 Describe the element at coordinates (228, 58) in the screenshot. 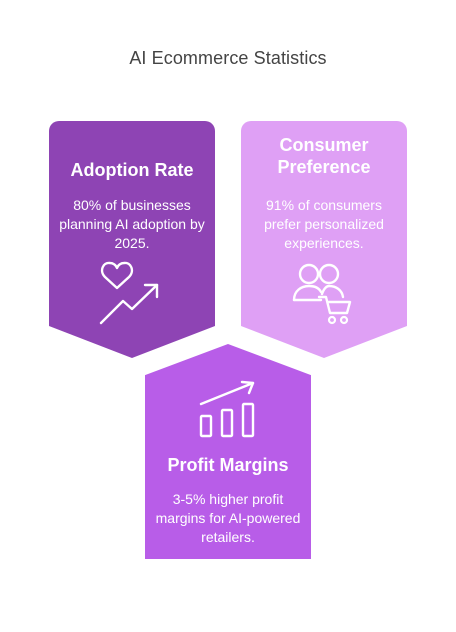

I see `page-title: AI Ecommerce Statistics` at that location.